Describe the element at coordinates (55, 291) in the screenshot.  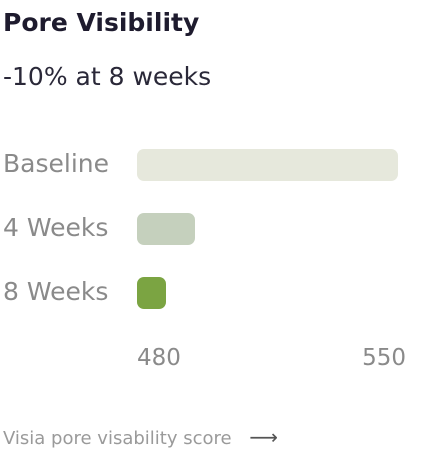
I see `category-label-8-weeks: 8 Weeks` at that location.